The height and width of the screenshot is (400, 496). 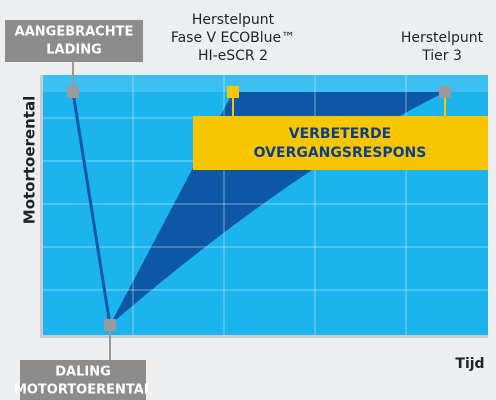 I want to click on drop-line, so click(x=91, y=208).